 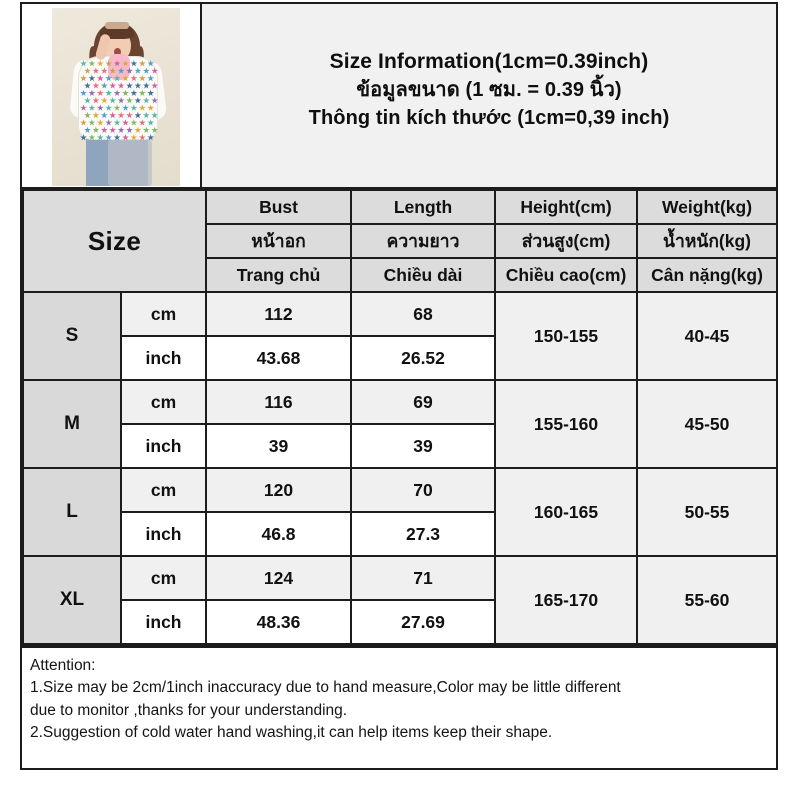 What do you see at coordinates (279, 358) in the screenshot?
I see `cell-bust-inch: 43.68` at bounding box center [279, 358].